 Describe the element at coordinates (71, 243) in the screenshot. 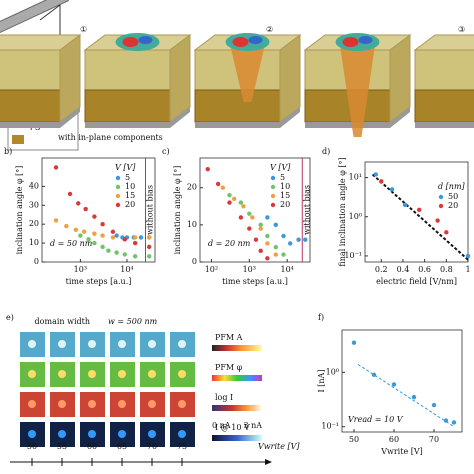

I see `annotation: d = 50 nm` at that location.